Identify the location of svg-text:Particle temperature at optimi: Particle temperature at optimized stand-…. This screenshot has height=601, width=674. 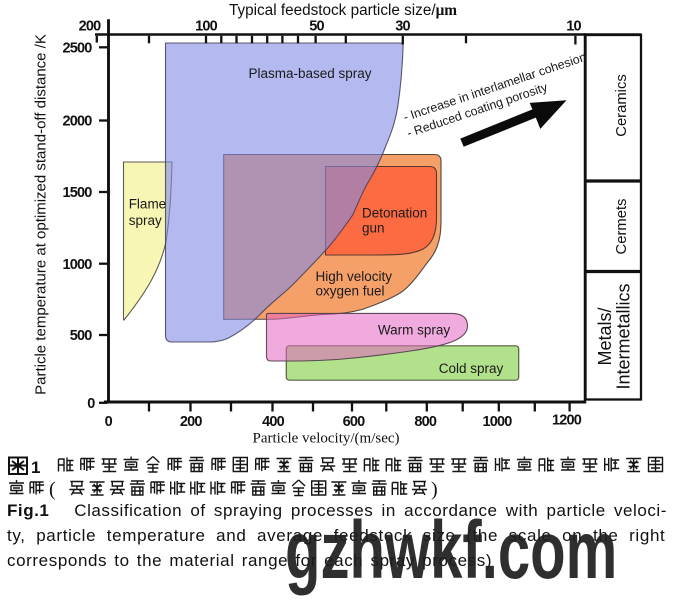
(41, 214).